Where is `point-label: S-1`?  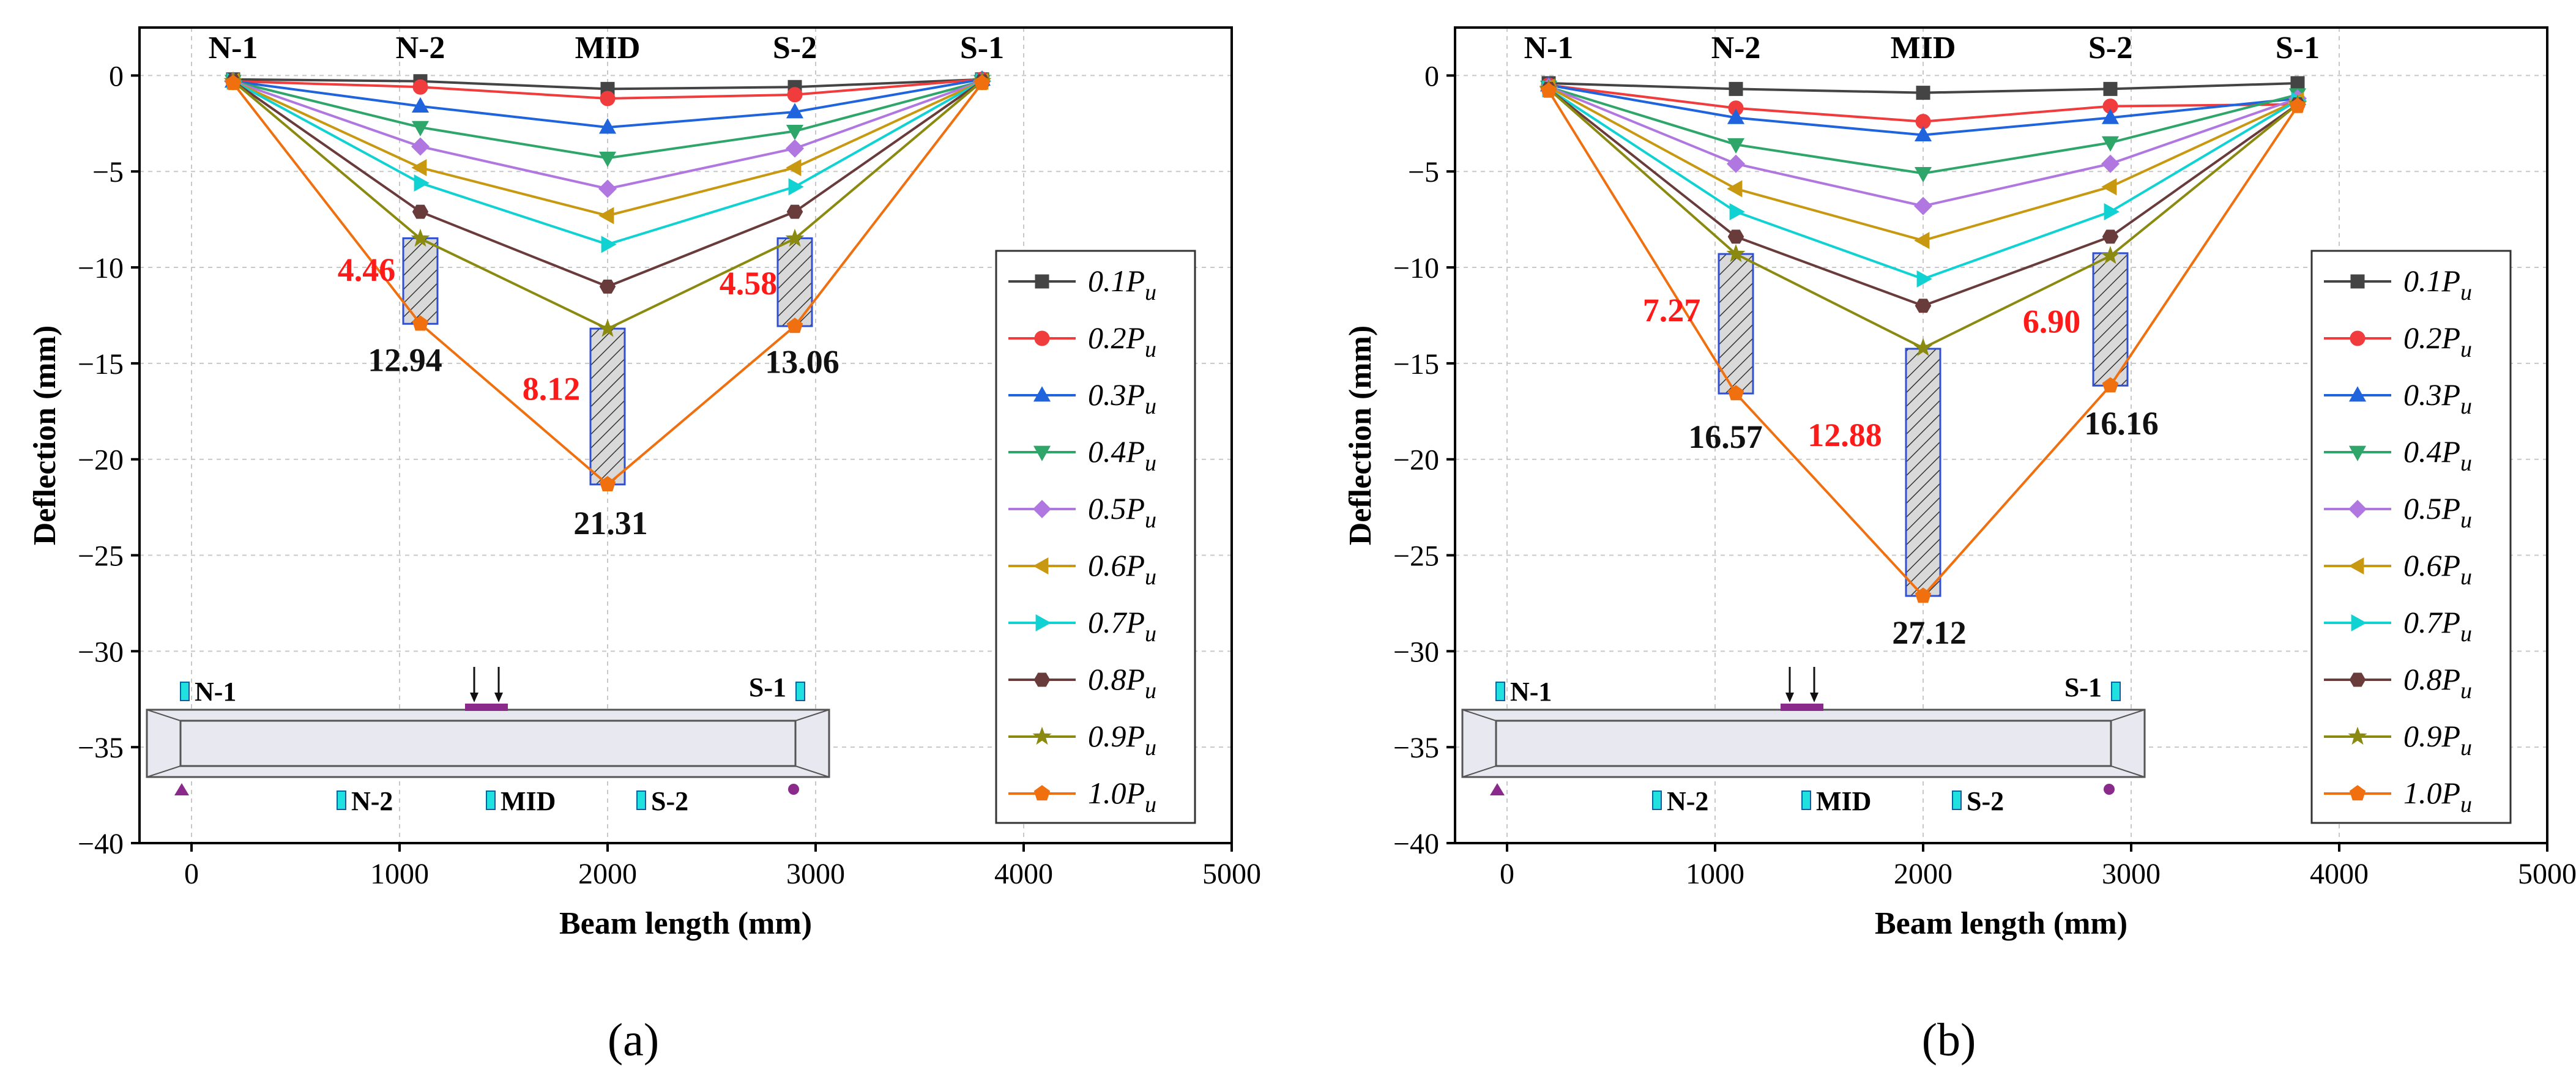 point-label: S-1 is located at coordinates (2298, 48).